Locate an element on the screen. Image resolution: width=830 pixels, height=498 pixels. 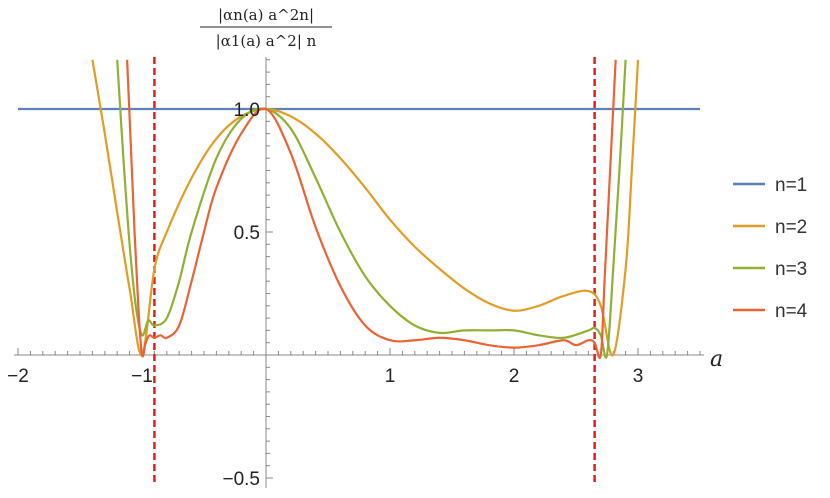
x-tick-label: 2 is located at coordinates (514, 376).